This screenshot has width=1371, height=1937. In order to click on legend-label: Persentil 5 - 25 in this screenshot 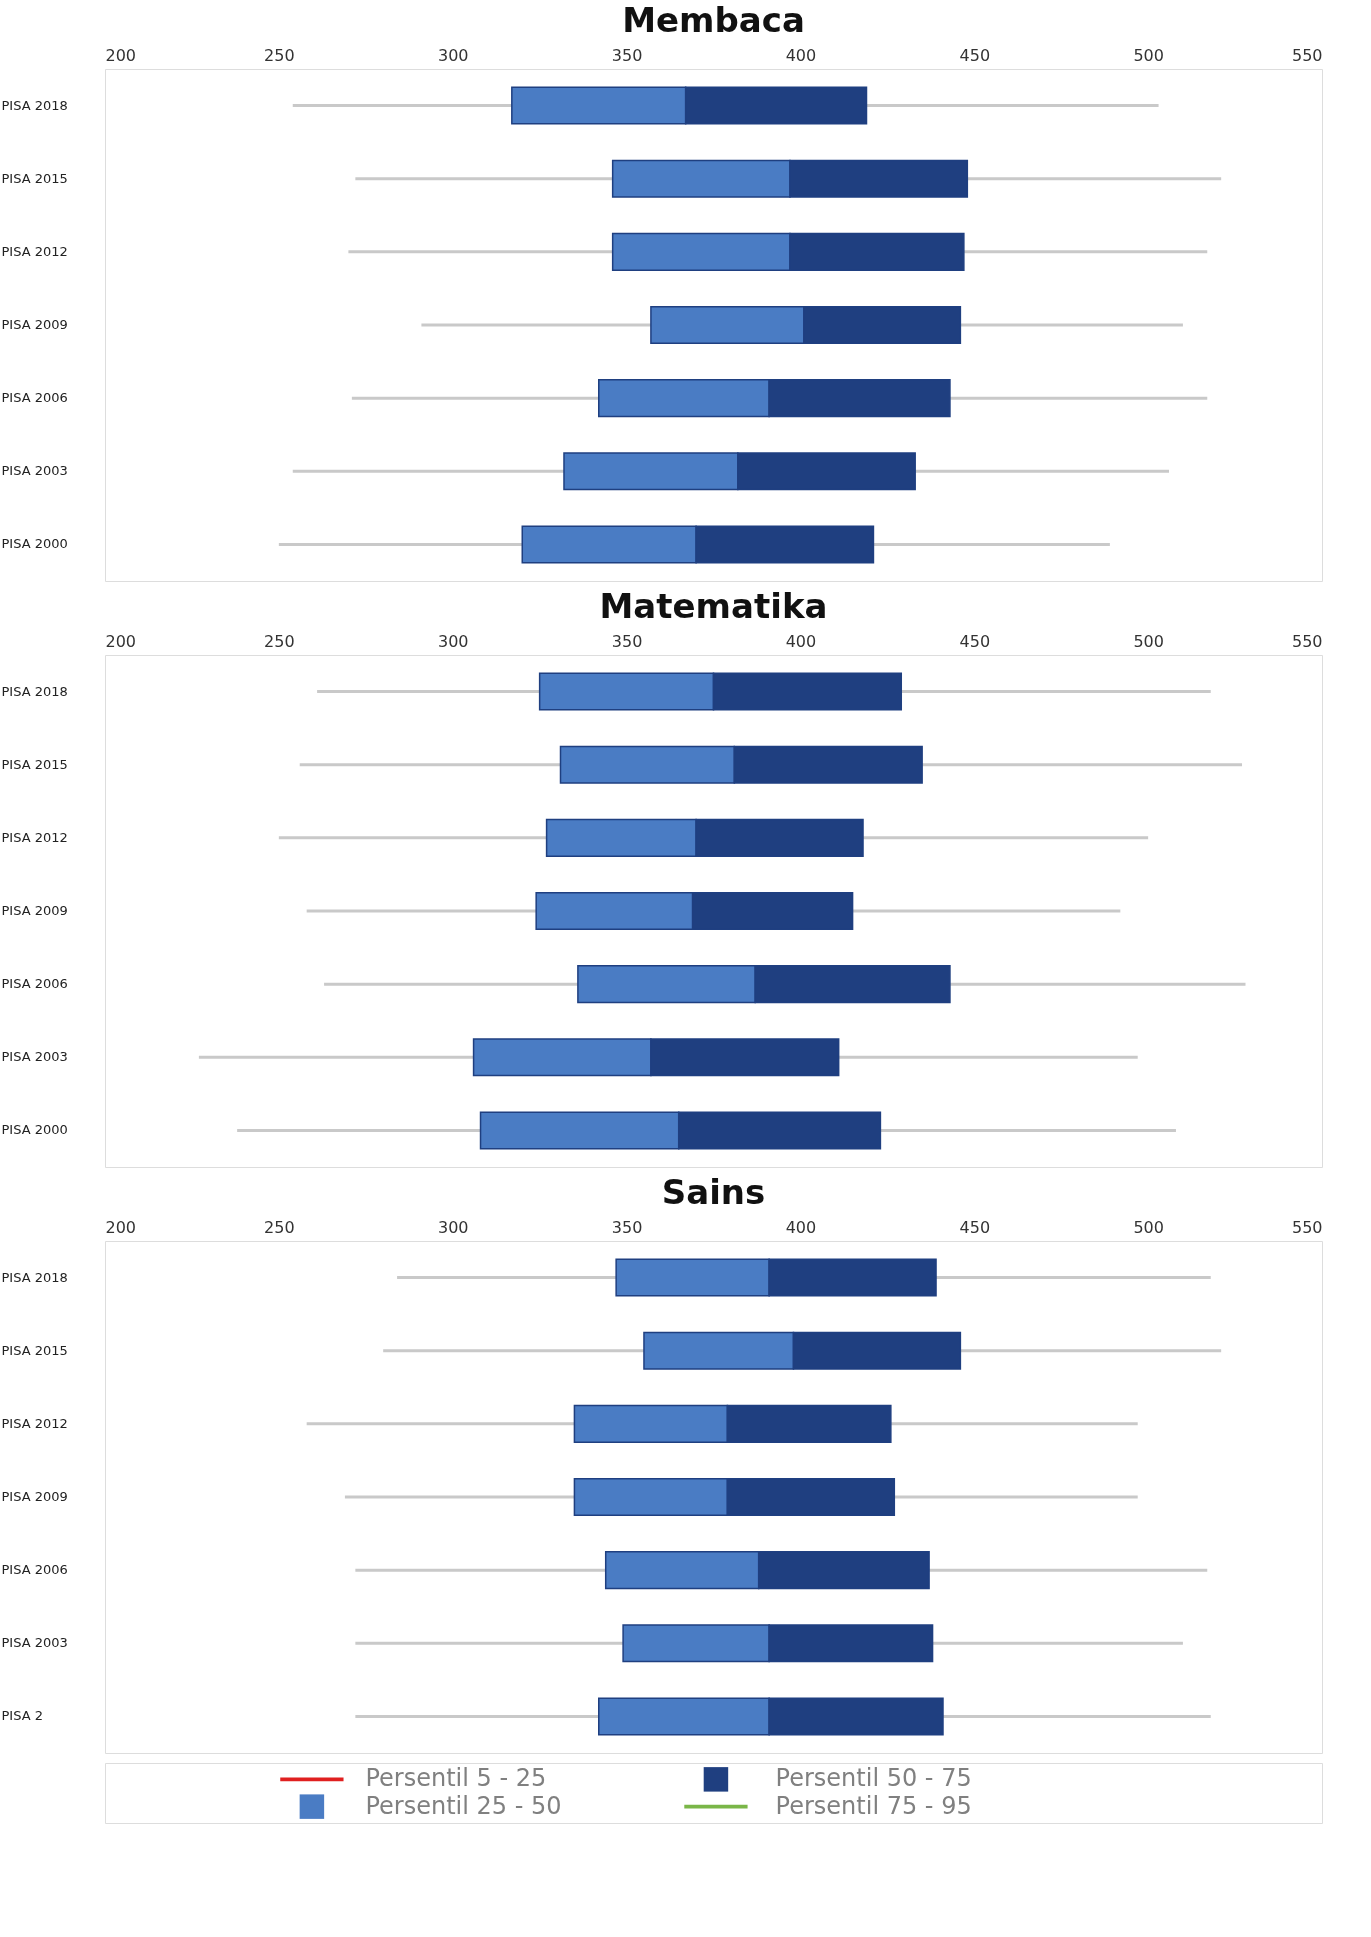, I will do `click(456, 1778)`.